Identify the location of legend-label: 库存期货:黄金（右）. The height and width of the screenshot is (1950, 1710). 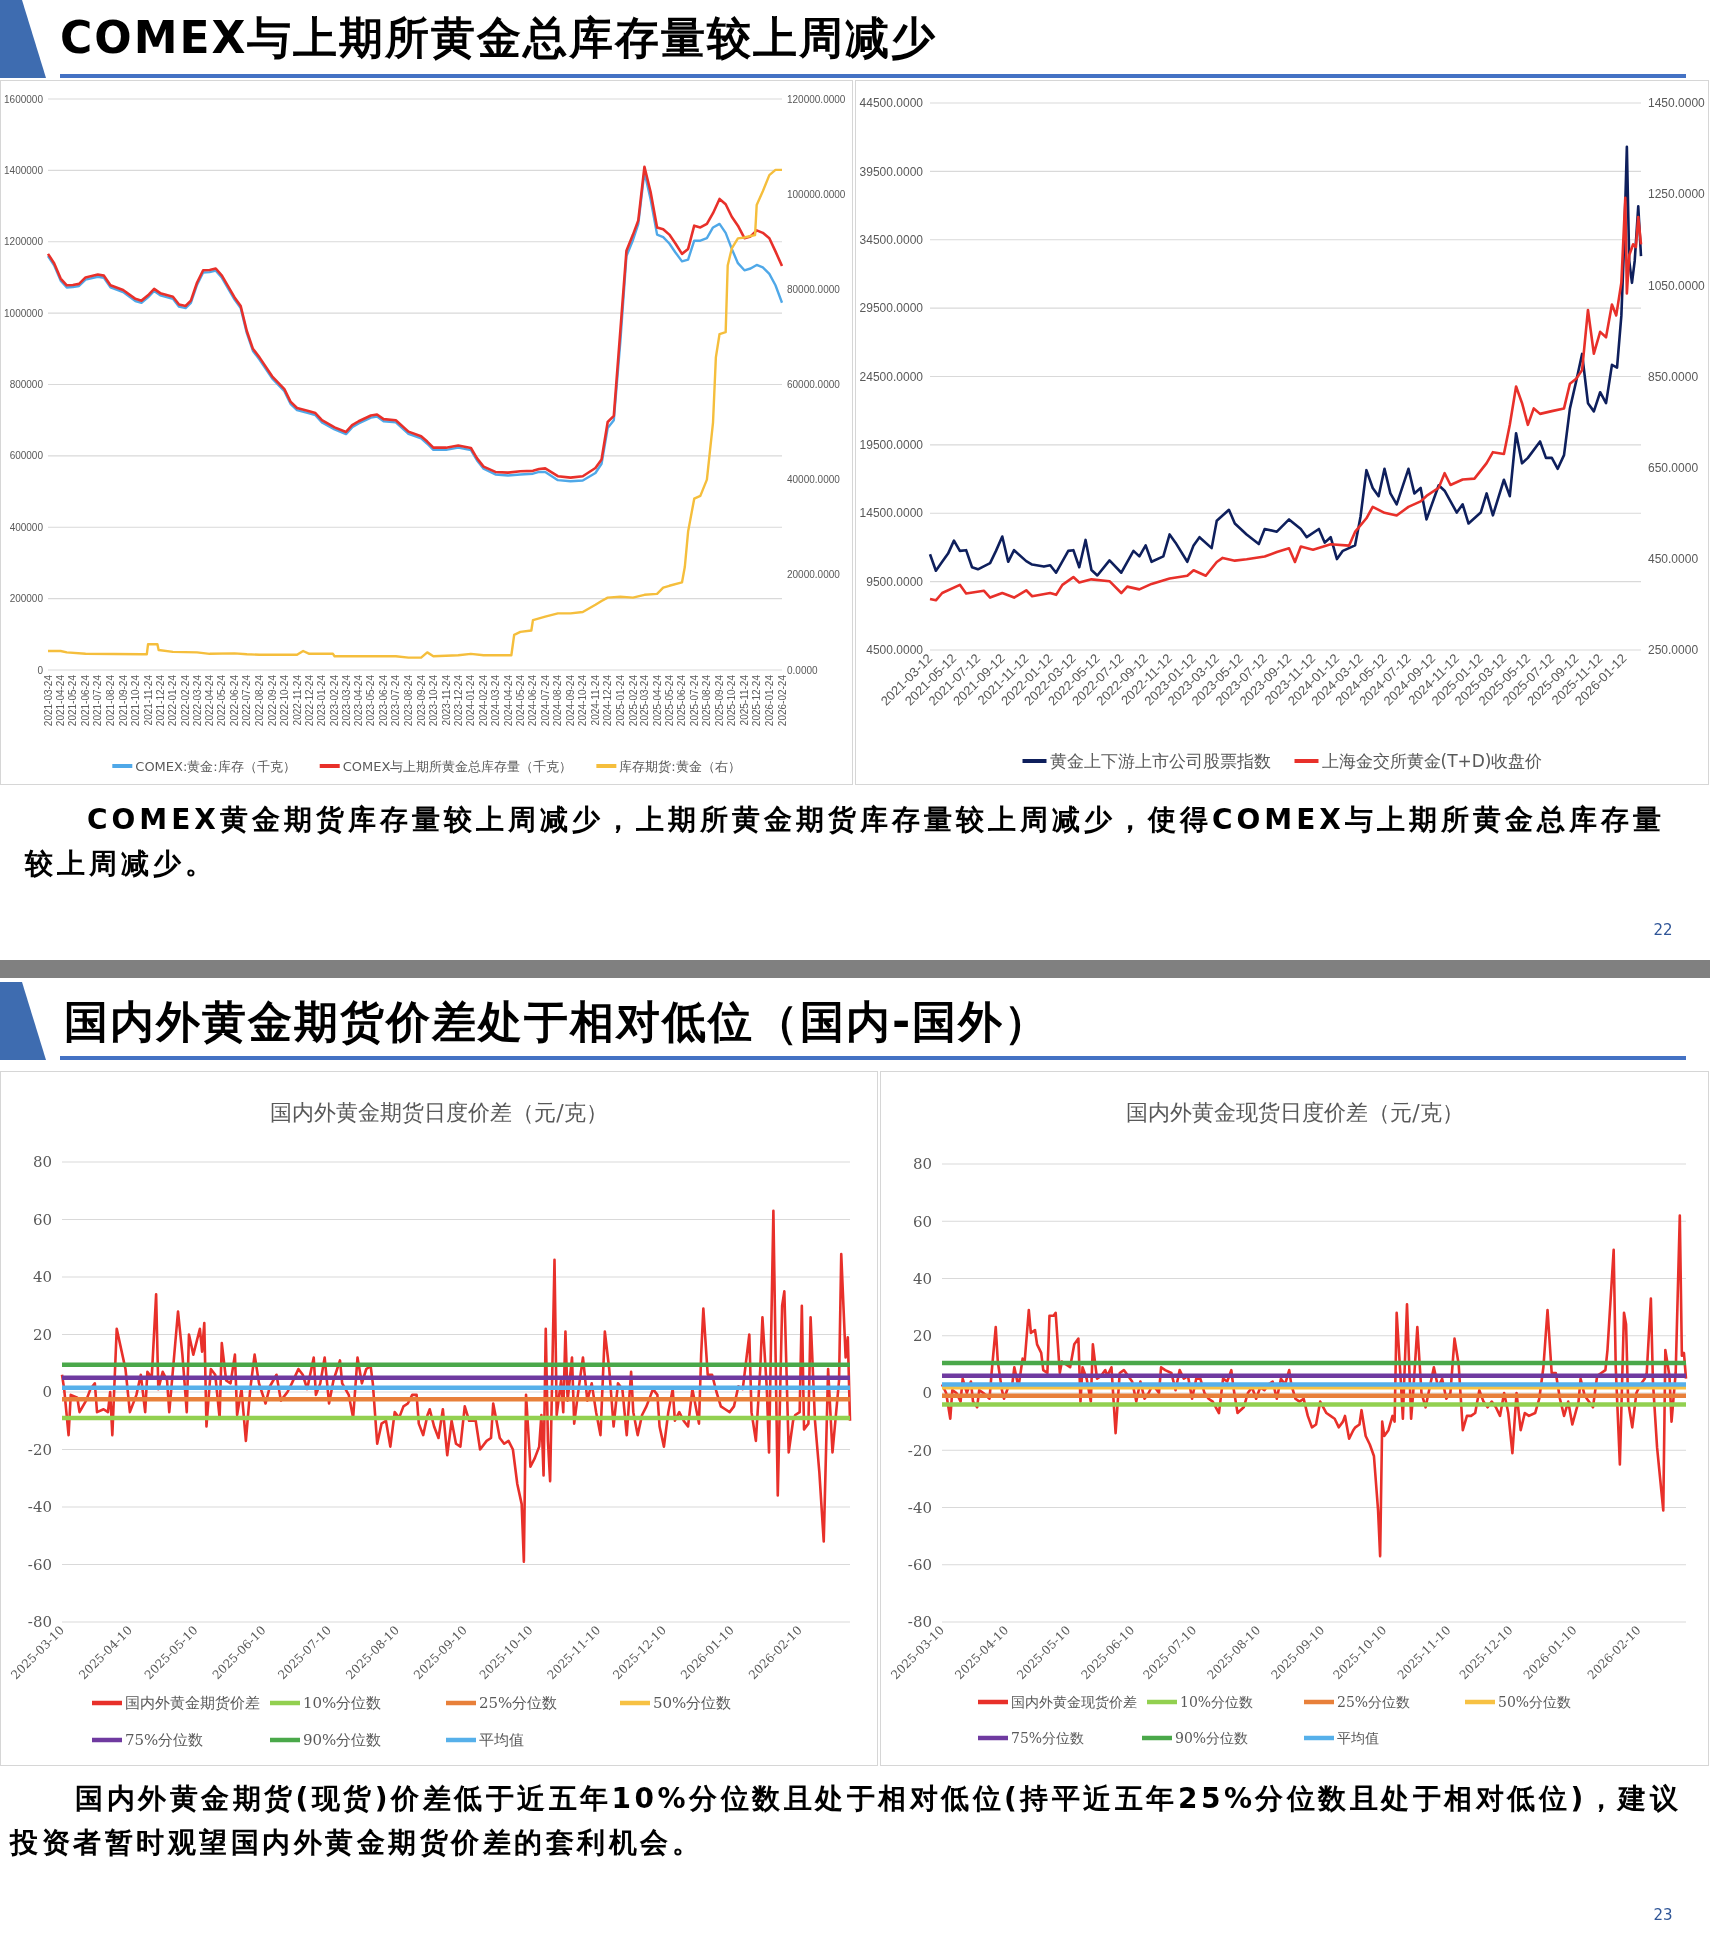
(680, 766).